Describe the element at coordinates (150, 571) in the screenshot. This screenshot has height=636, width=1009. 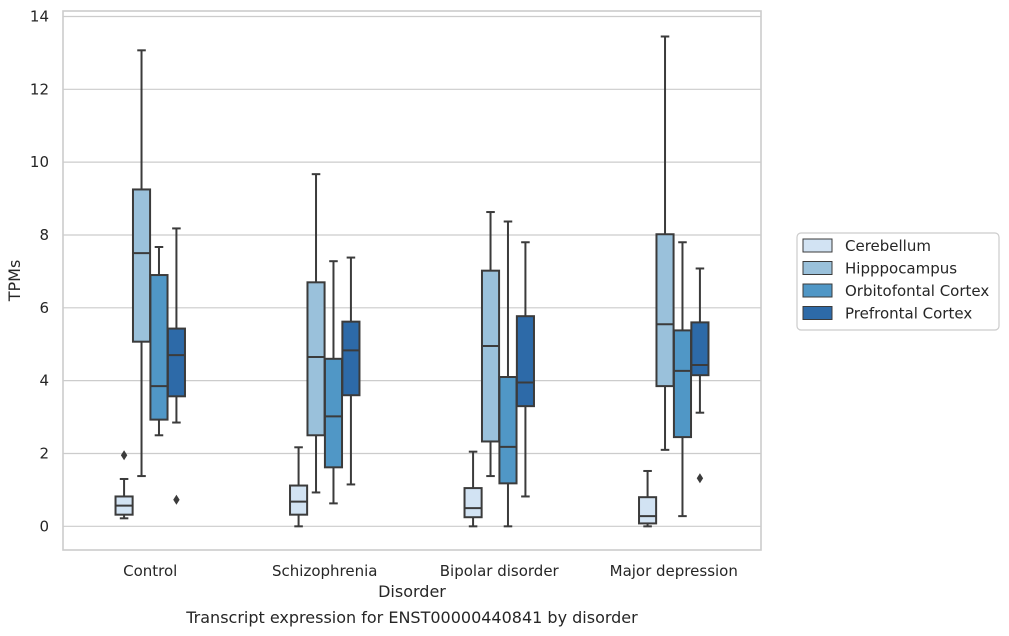
I see `x-tick-label: Control` at that location.